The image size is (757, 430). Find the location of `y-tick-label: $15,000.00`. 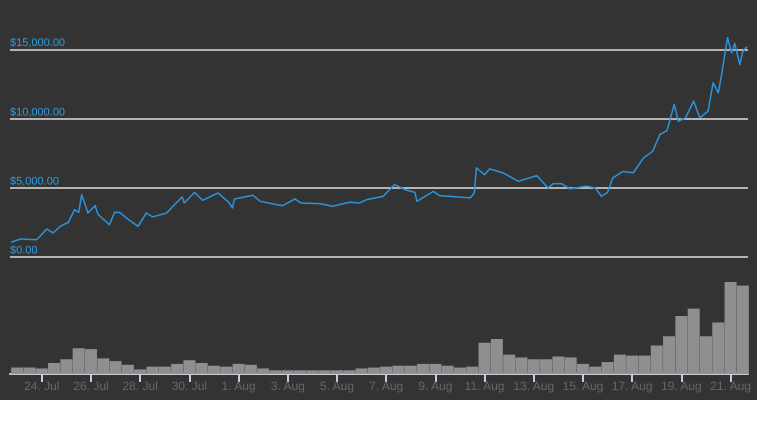

y-tick-label: $15,000.00 is located at coordinates (38, 43).